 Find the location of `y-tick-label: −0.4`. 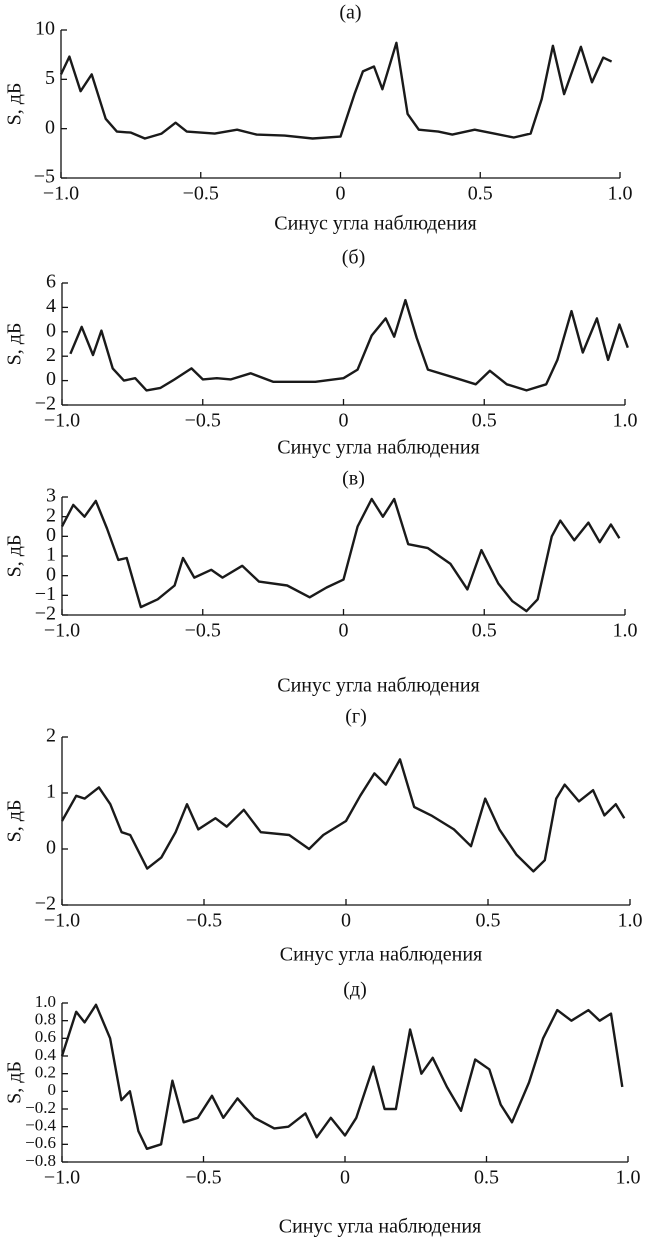

y-tick-label: −0.4 is located at coordinates (40, 1125).